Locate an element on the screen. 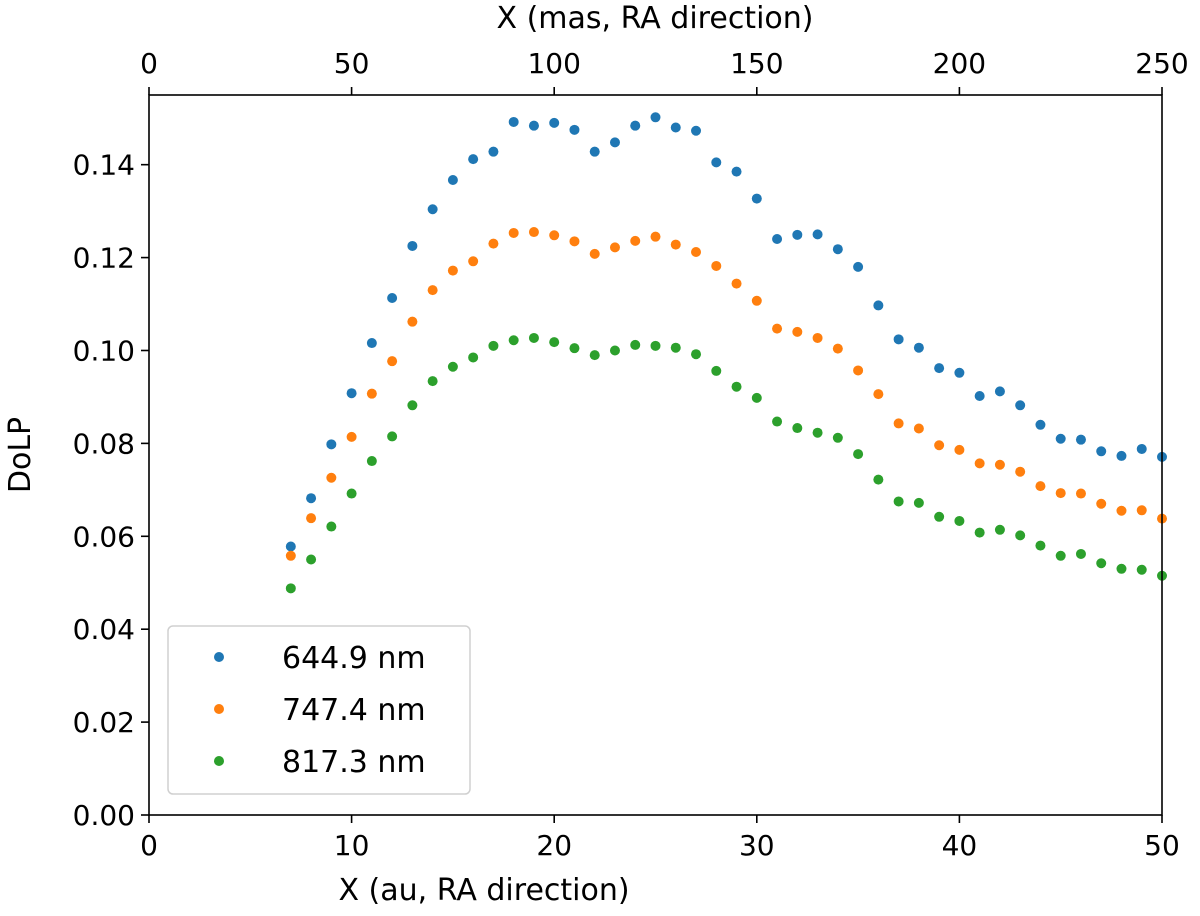 Image resolution: width=1200 pixels, height=916 pixels. x-tick-label: 30 is located at coordinates (757, 845).